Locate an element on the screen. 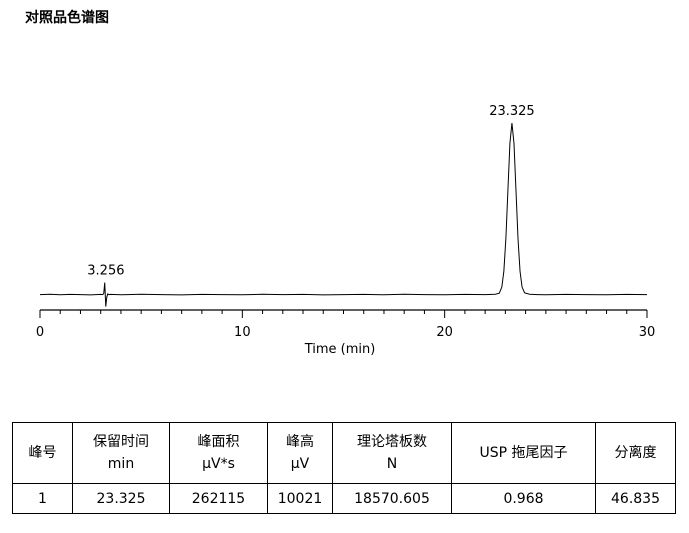 This screenshot has width=689, height=533. header-cell: 峰高 μV is located at coordinates (300, 453).